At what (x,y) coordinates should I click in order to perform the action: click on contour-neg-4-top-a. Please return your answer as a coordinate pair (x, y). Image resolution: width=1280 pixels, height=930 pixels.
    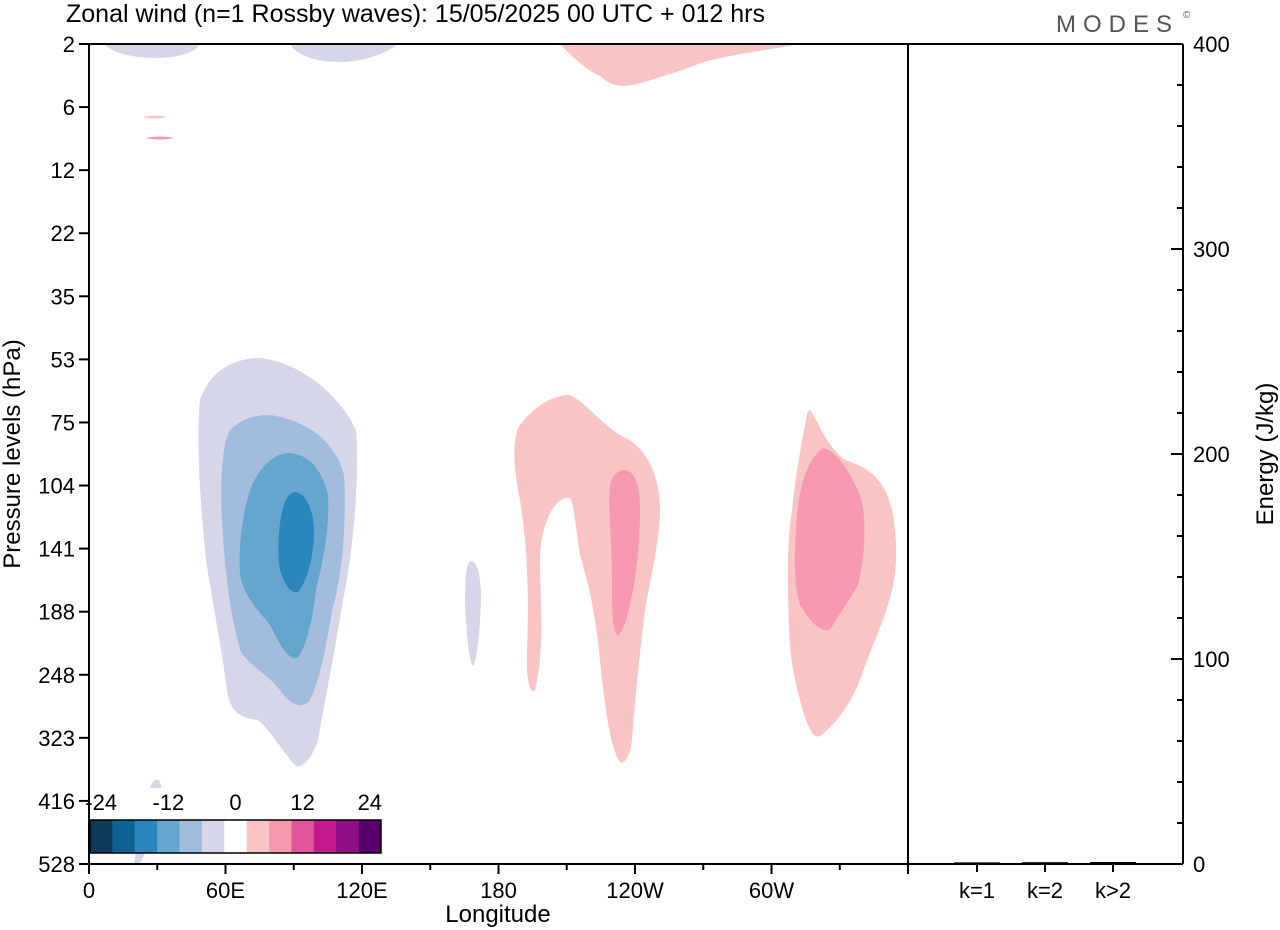
    Looking at the image, I should click on (152, 51).